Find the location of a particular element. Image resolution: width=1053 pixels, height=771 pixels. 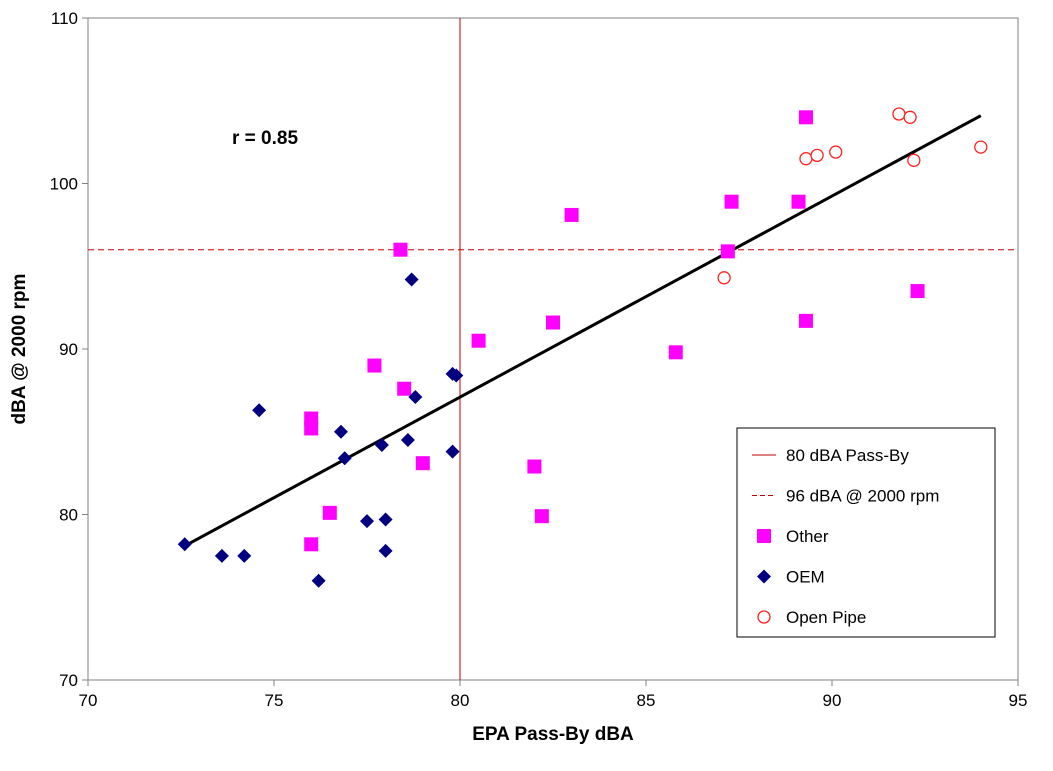

y-axis-ticks: 70 80 90 100 110 is located at coordinates (69, 349).